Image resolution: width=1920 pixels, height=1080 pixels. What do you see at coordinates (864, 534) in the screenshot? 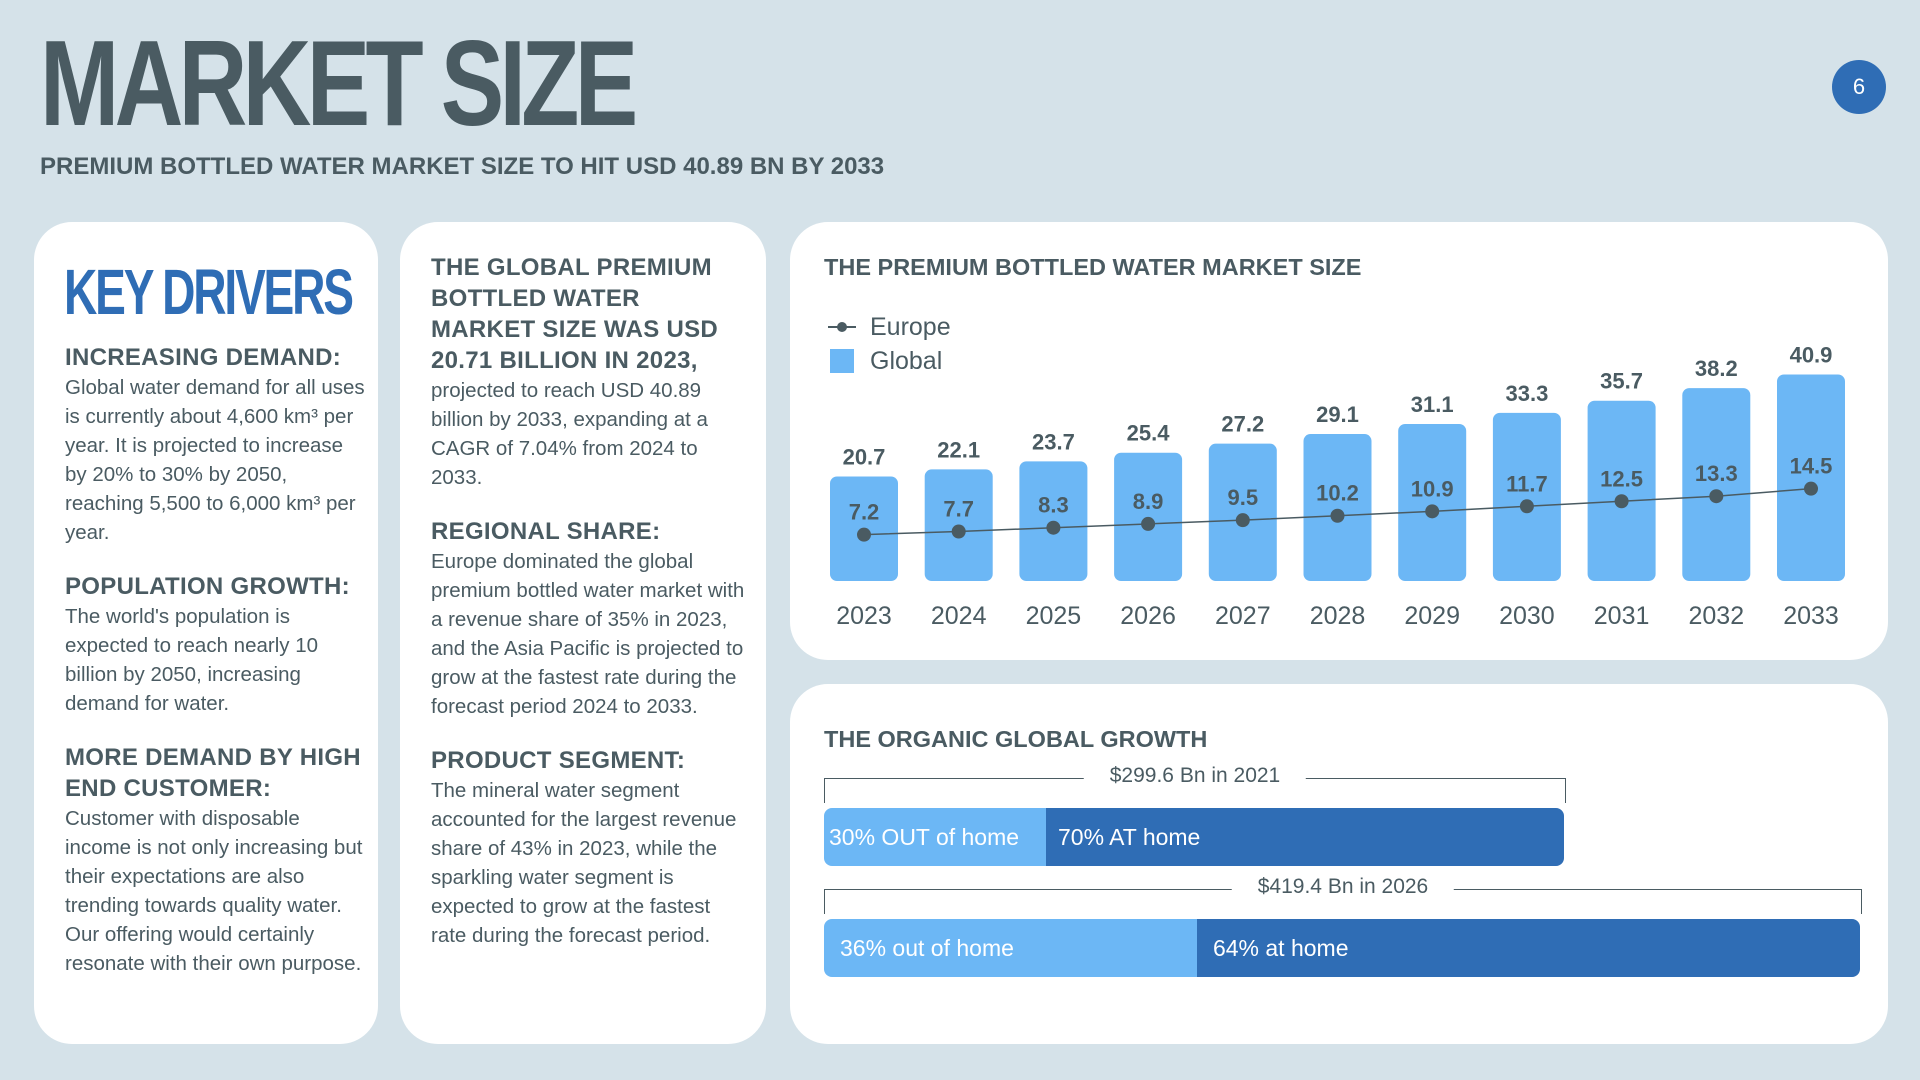
I see `europe-point-2023` at bounding box center [864, 534].